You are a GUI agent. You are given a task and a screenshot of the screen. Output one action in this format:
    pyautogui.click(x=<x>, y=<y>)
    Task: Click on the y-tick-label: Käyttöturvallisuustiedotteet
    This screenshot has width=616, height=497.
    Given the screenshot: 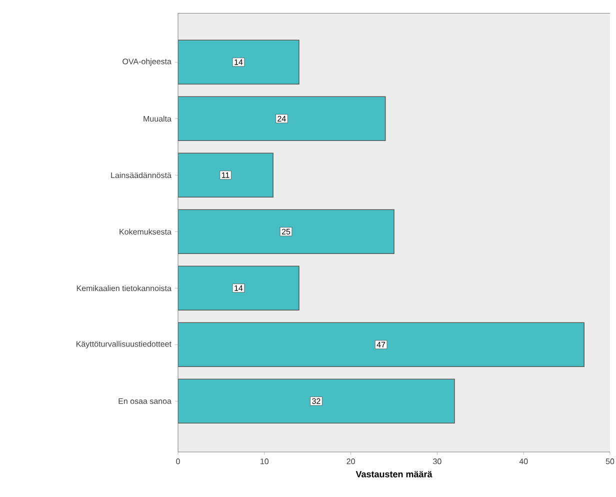 What is the action you would take?
    pyautogui.click(x=124, y=344)
    